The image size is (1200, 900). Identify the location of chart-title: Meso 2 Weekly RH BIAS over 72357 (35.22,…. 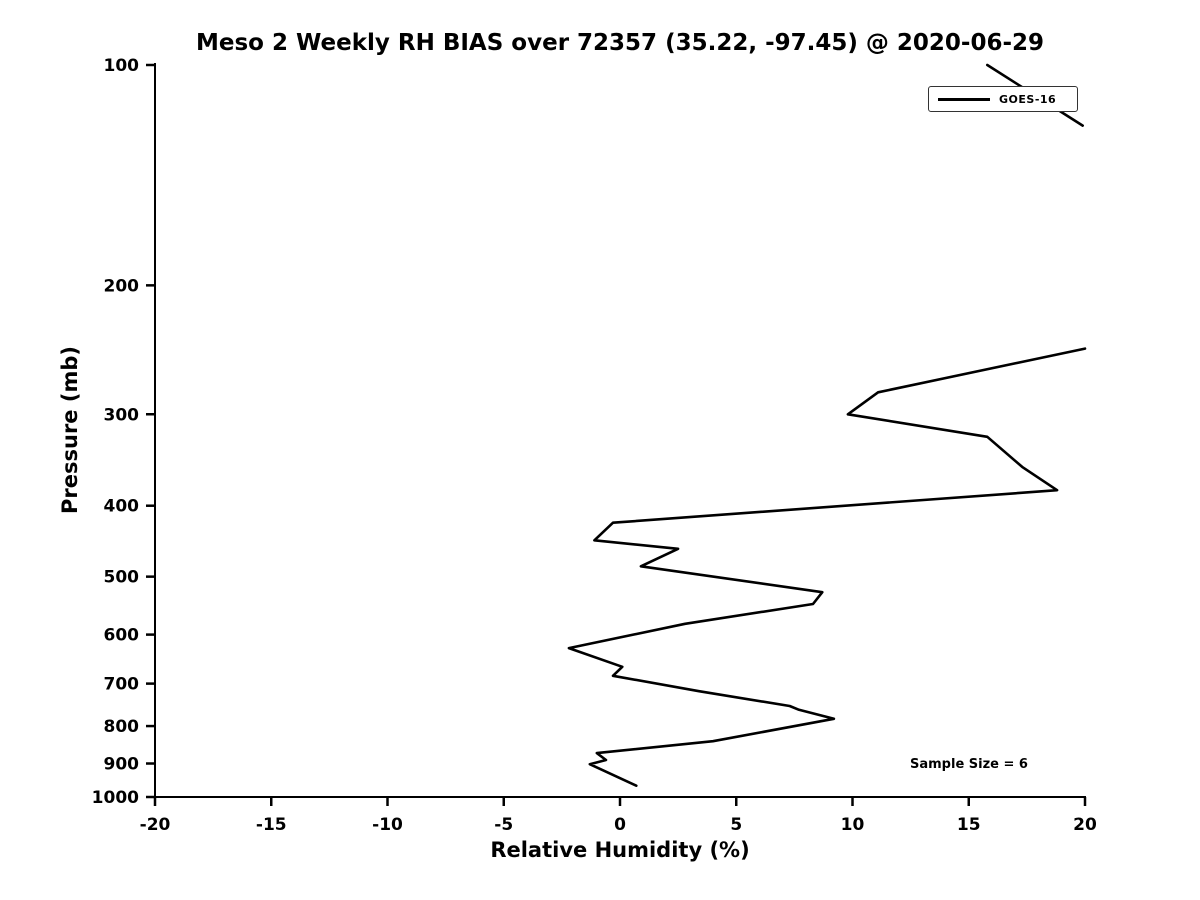
(620, 43).